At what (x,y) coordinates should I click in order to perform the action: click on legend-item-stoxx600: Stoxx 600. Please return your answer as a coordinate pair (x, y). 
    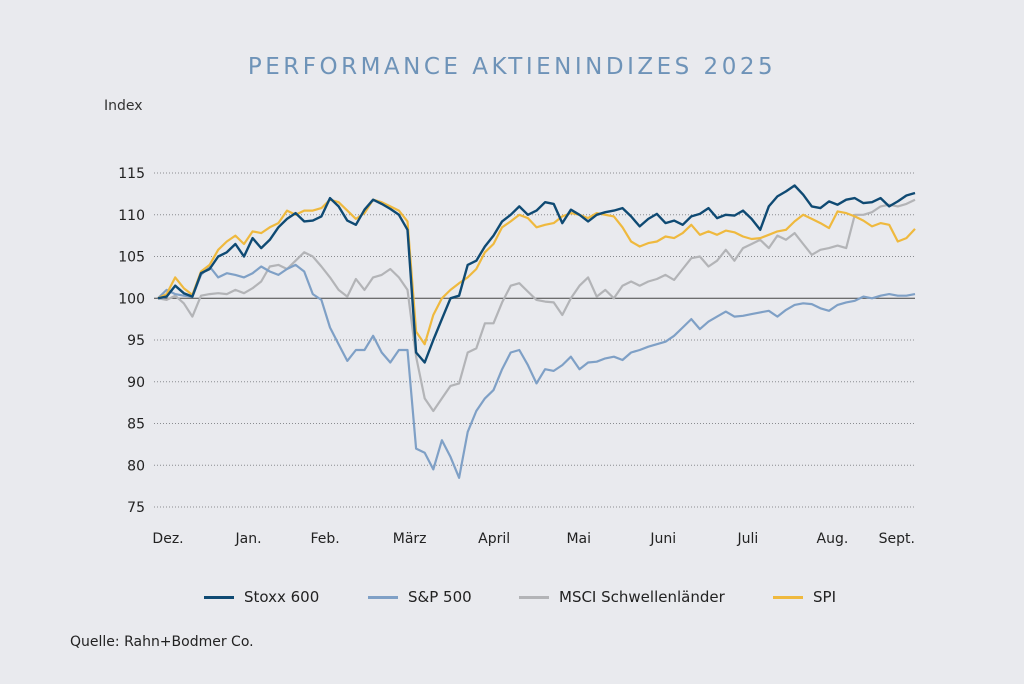
    Looking at the image, I should click on (261, 597).